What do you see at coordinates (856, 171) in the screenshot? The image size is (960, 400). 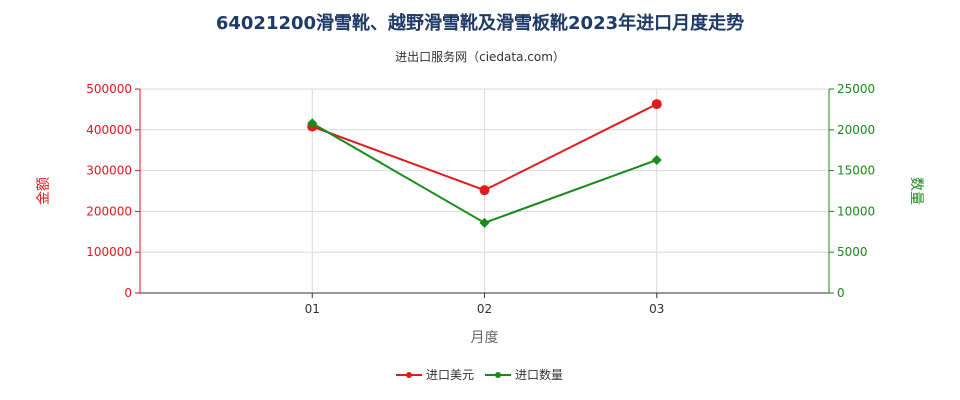 I see `right-axis-tick-label: 15000` at bounding box center [856, 171].